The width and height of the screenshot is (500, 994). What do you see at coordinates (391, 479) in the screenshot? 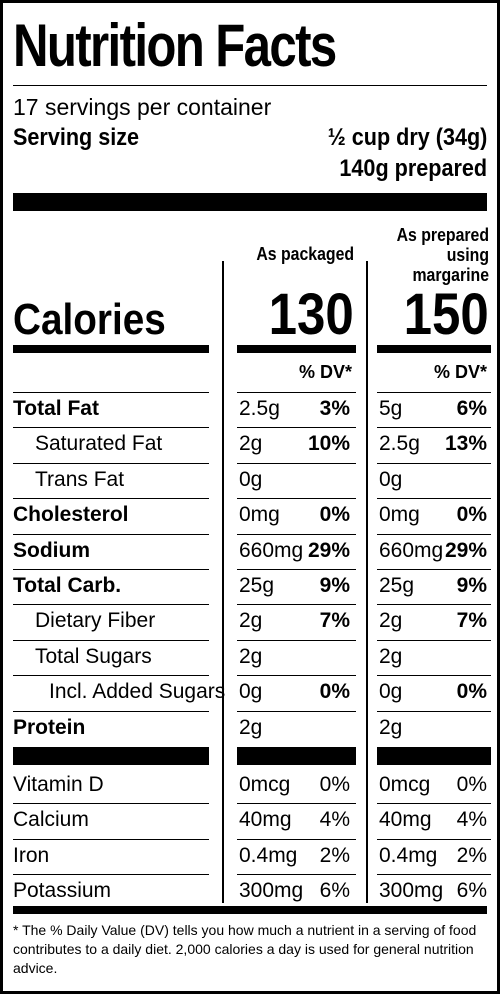
I see `prepared-amount: 0g` at bounding box center [391, 479].